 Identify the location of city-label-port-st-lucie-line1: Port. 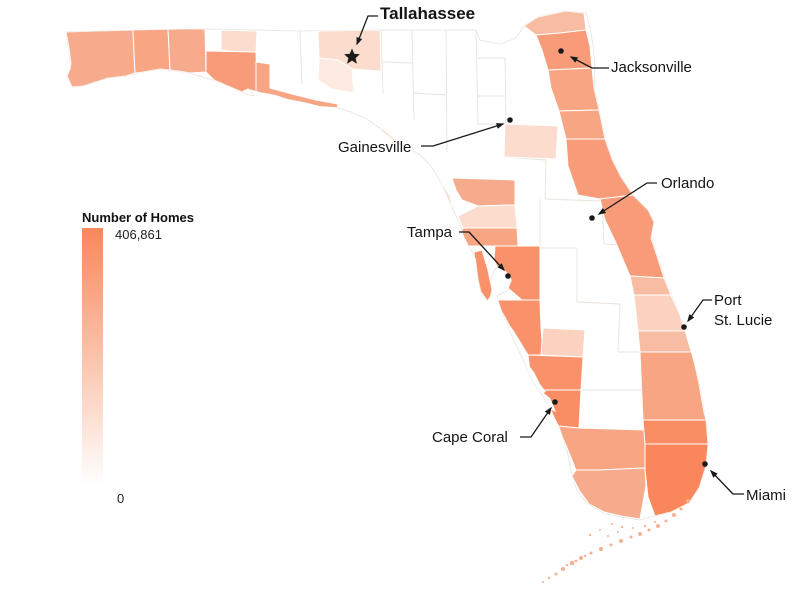
(728, 300).